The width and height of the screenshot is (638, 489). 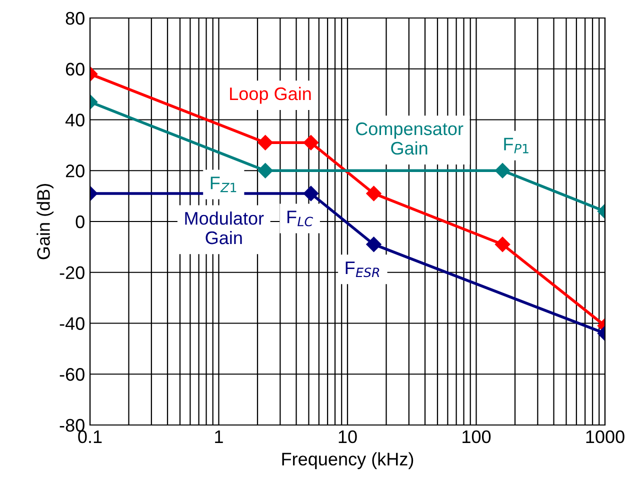 I want to click on annotation: F$_{ESR}$, so click(x=363, y=270).